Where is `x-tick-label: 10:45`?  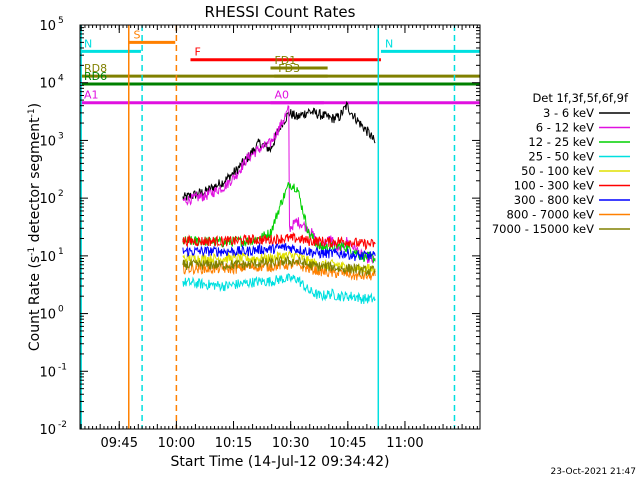 x-tick-label: 10:45 is located at coordinates (347, 443).